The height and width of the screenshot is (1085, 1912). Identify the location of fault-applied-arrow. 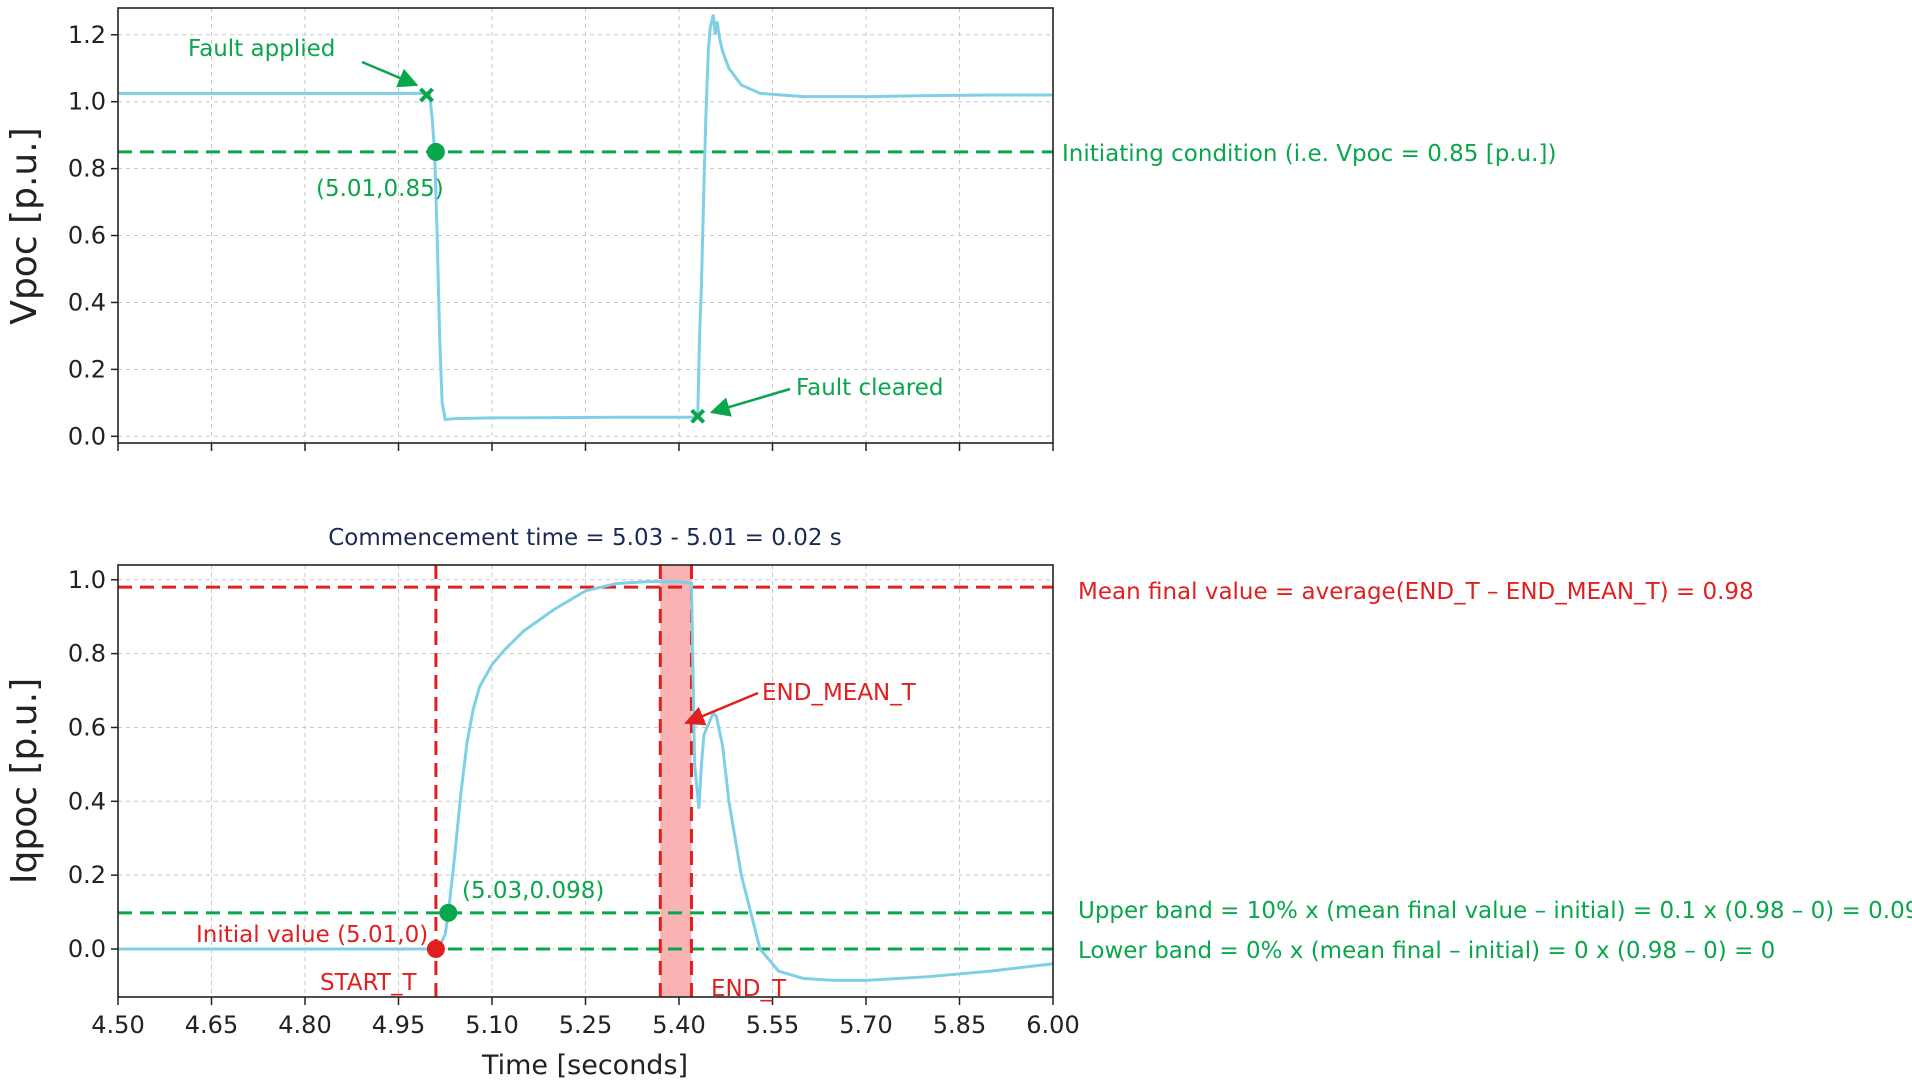
(390, 74).